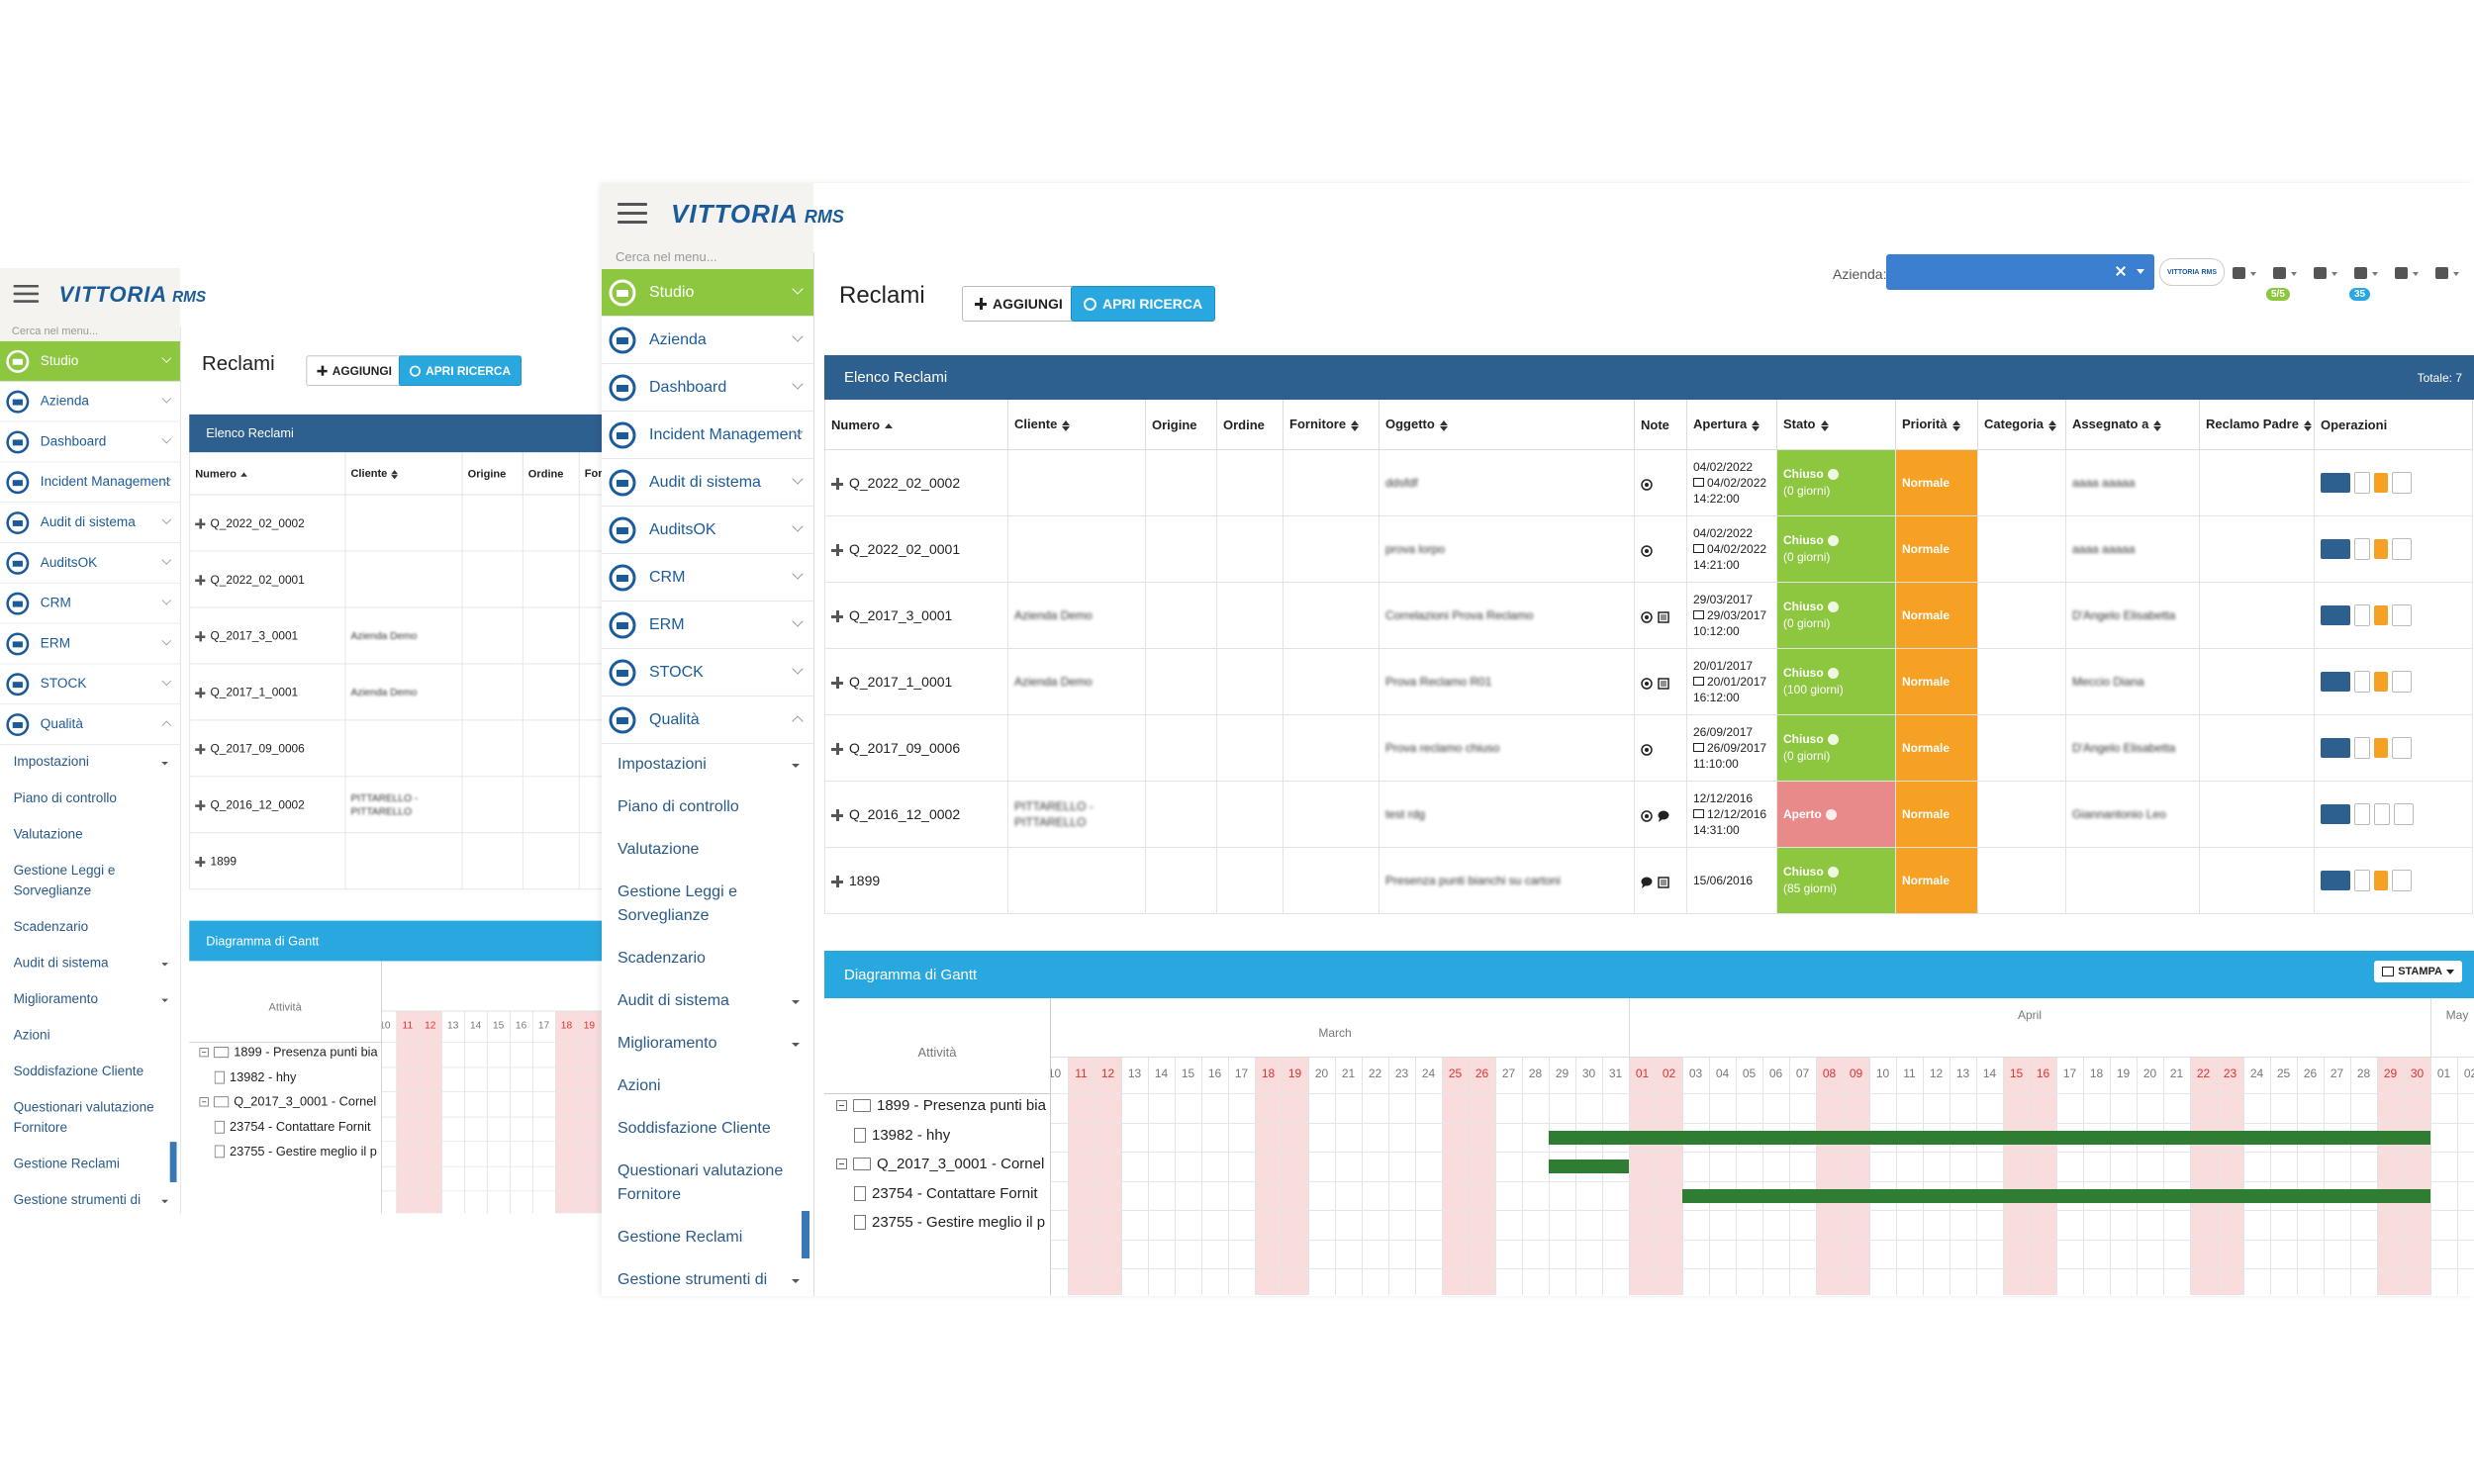  Describe the element at coordinates (1937, 425) in the screenshot. I see `column-header: Priorità` at that location.